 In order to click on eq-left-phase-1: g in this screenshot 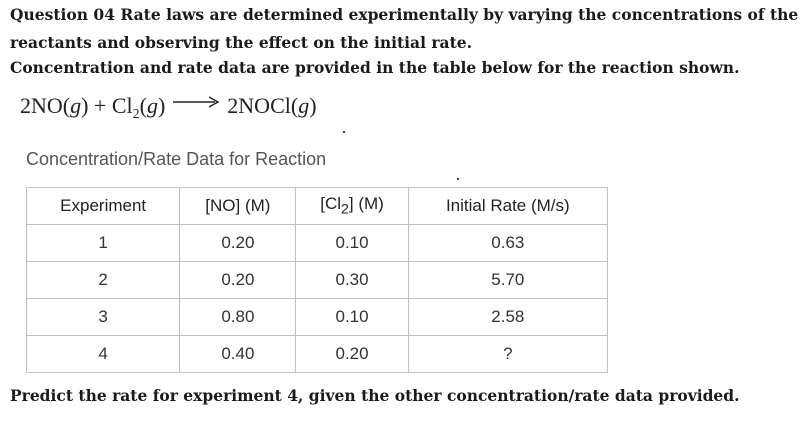, I will do `click(76, 105)`.